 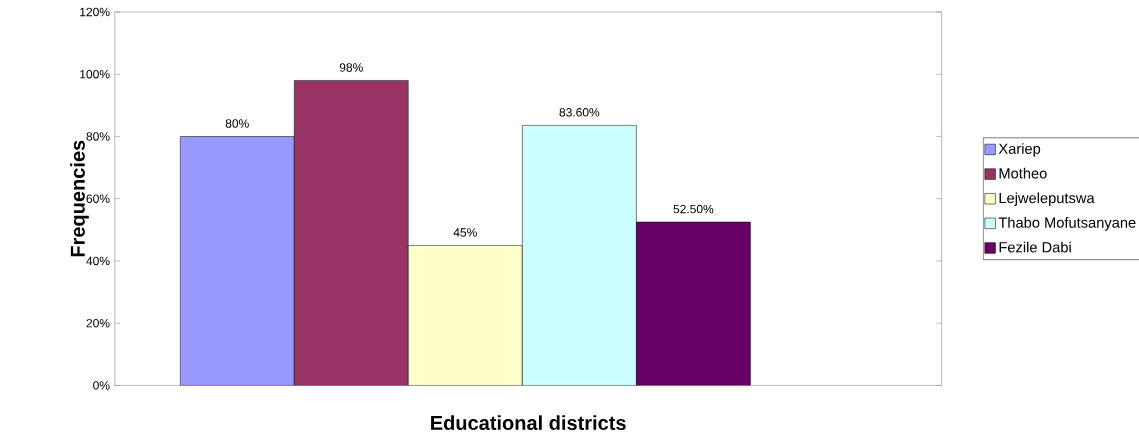 I want to click on legend-label: Fezile Dabi, so click(x=1035, y=247).